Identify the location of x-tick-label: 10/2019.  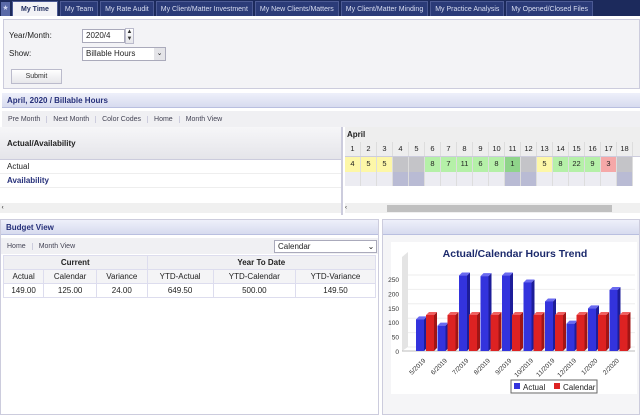
(524, 368).